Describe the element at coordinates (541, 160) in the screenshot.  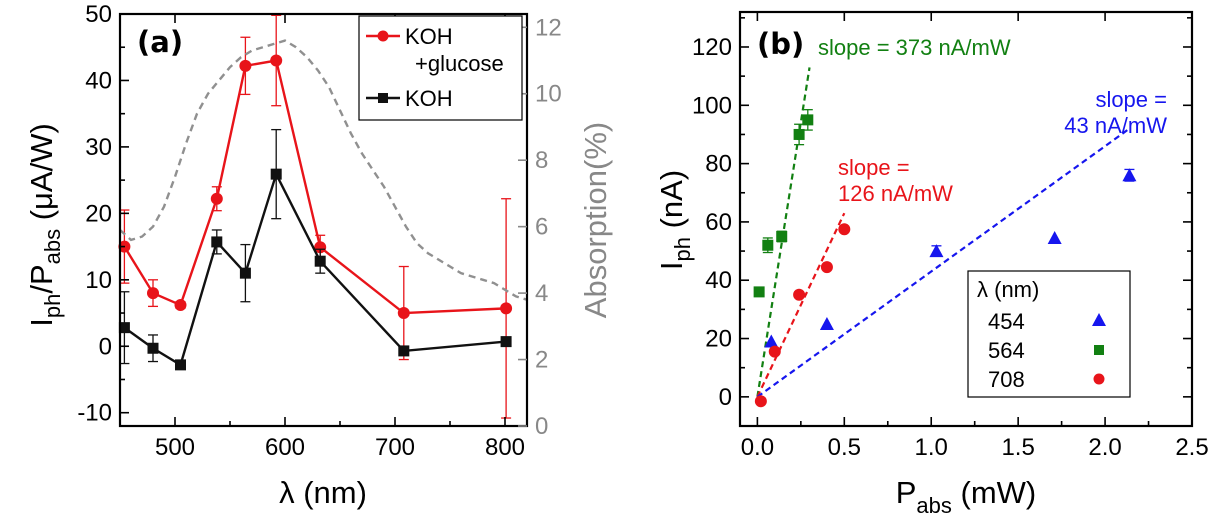
I see `y2-tick-label: 8` at that location.